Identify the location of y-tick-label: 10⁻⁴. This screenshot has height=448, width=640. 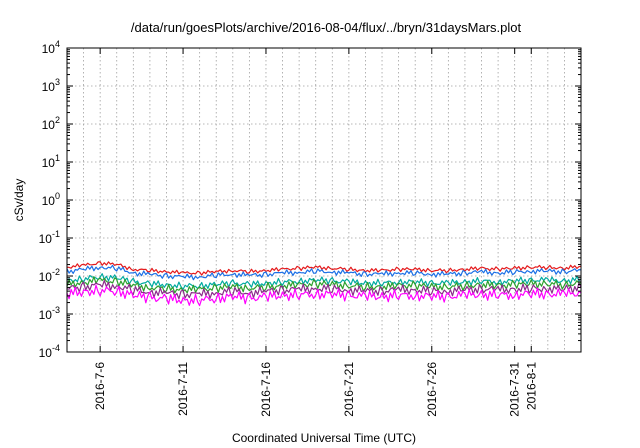
(49, 351).